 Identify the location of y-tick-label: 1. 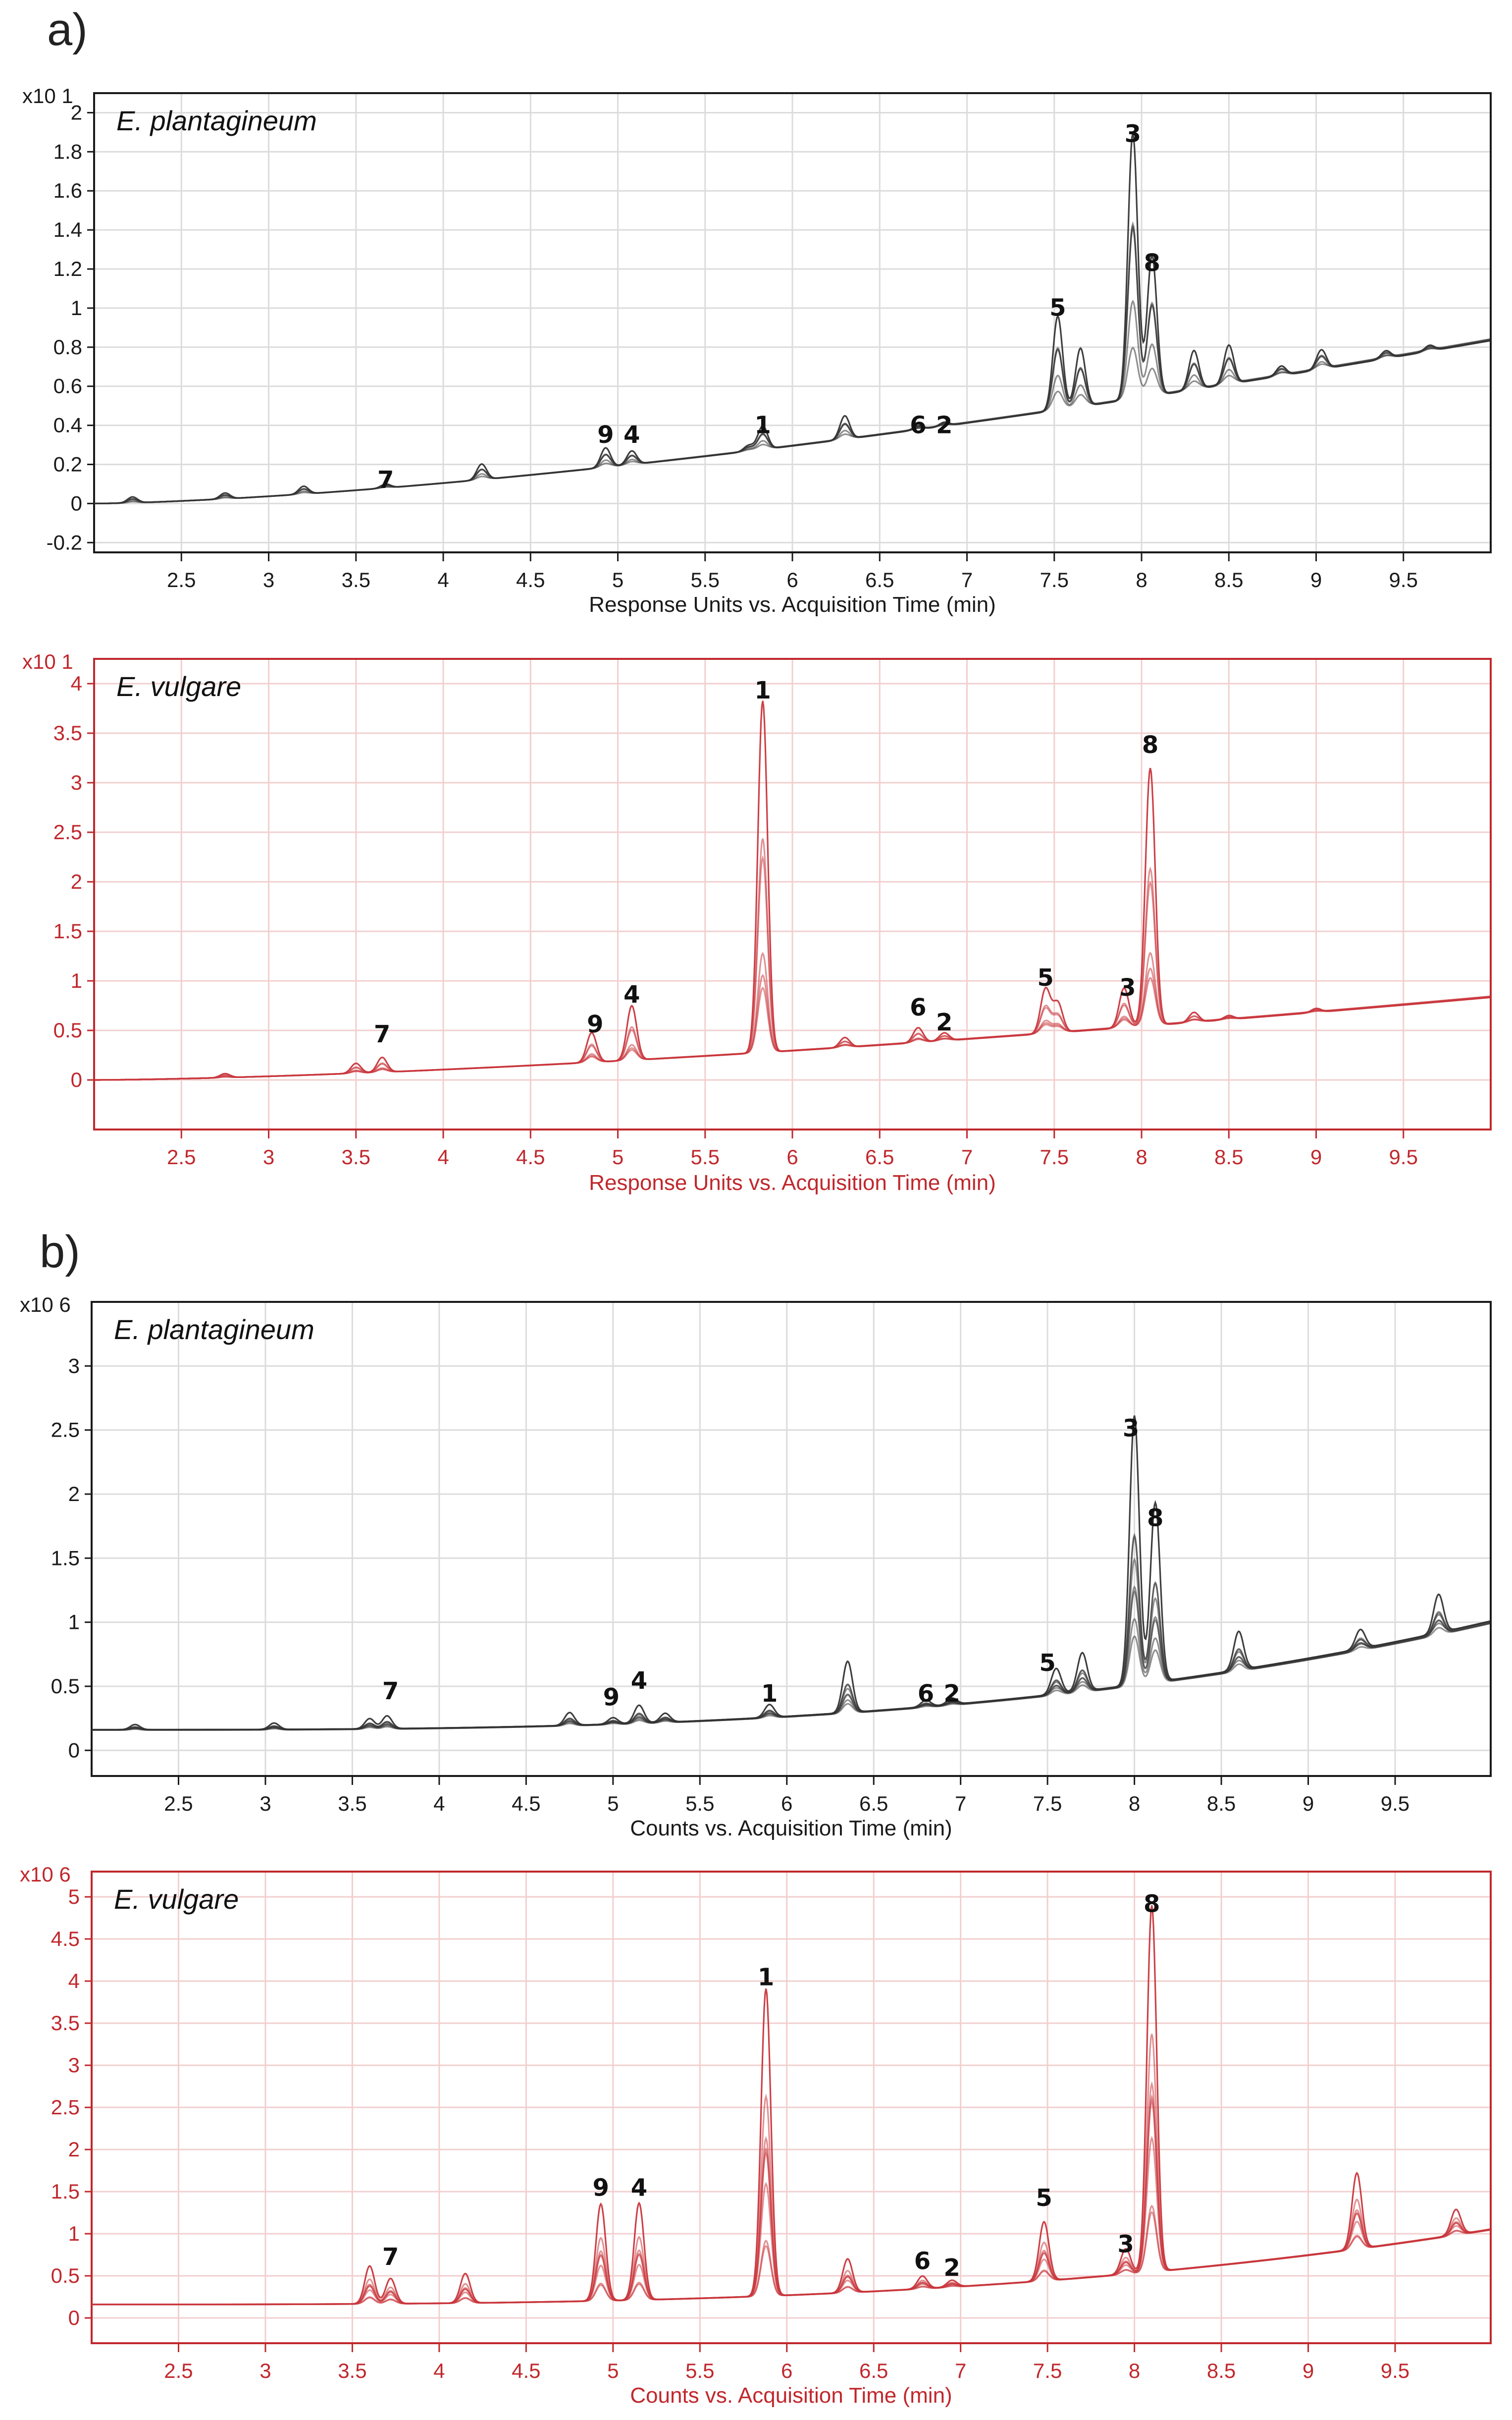
(76, 980).